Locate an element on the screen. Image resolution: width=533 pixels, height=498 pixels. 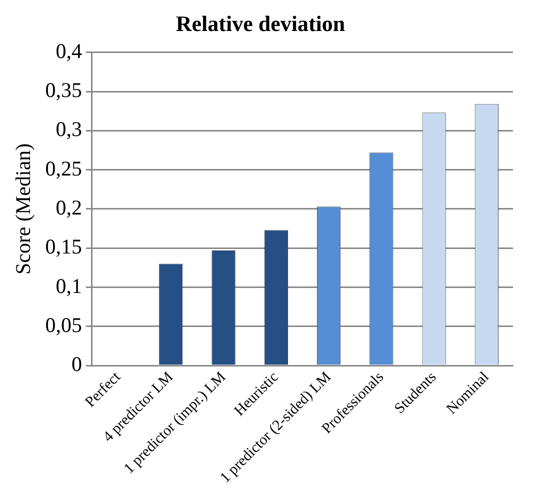
y-tick-label: 0,2 is located at coordinates (69, 207).